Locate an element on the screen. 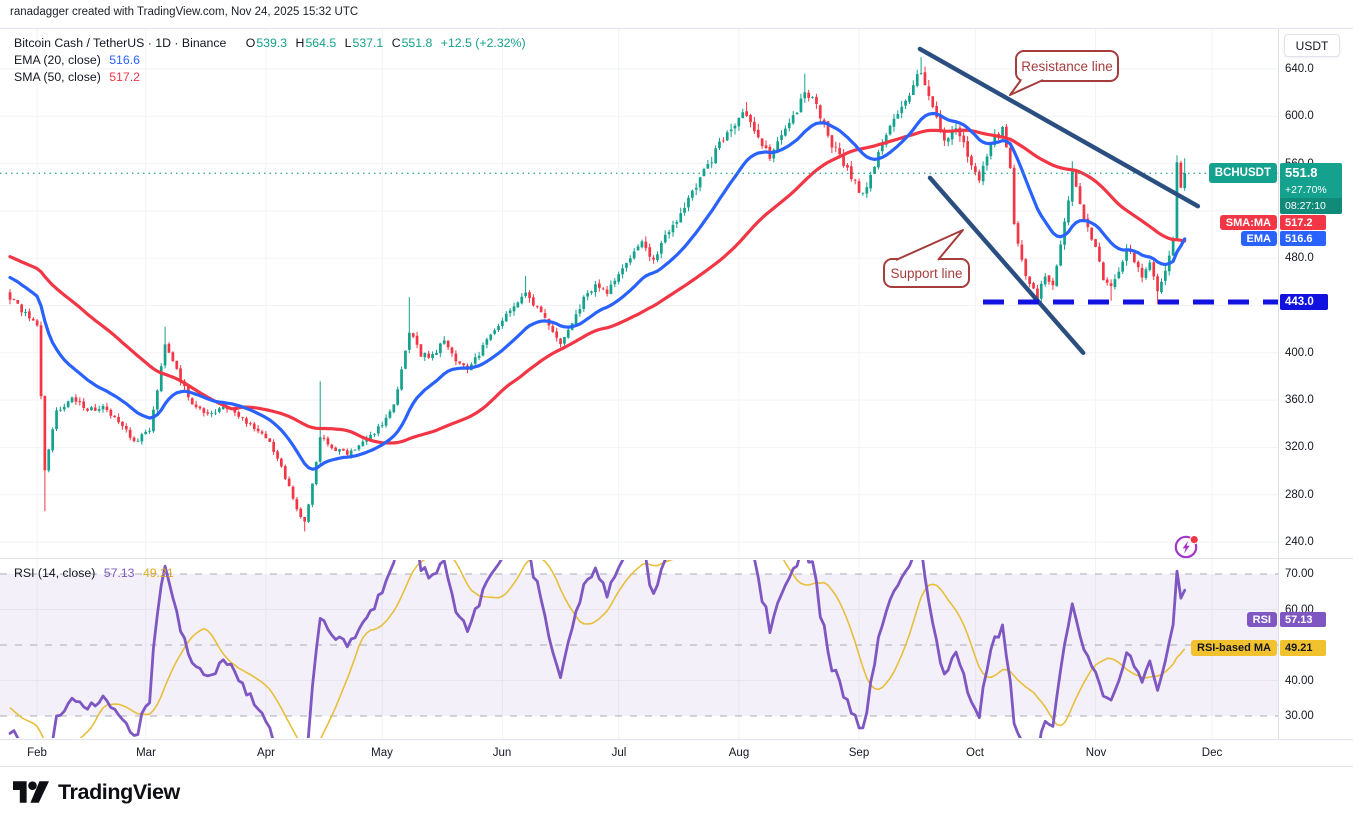 This screenshot has height=826, width=1353. ohlc-high-value: 564.5 is located at coordinates (321, 43).